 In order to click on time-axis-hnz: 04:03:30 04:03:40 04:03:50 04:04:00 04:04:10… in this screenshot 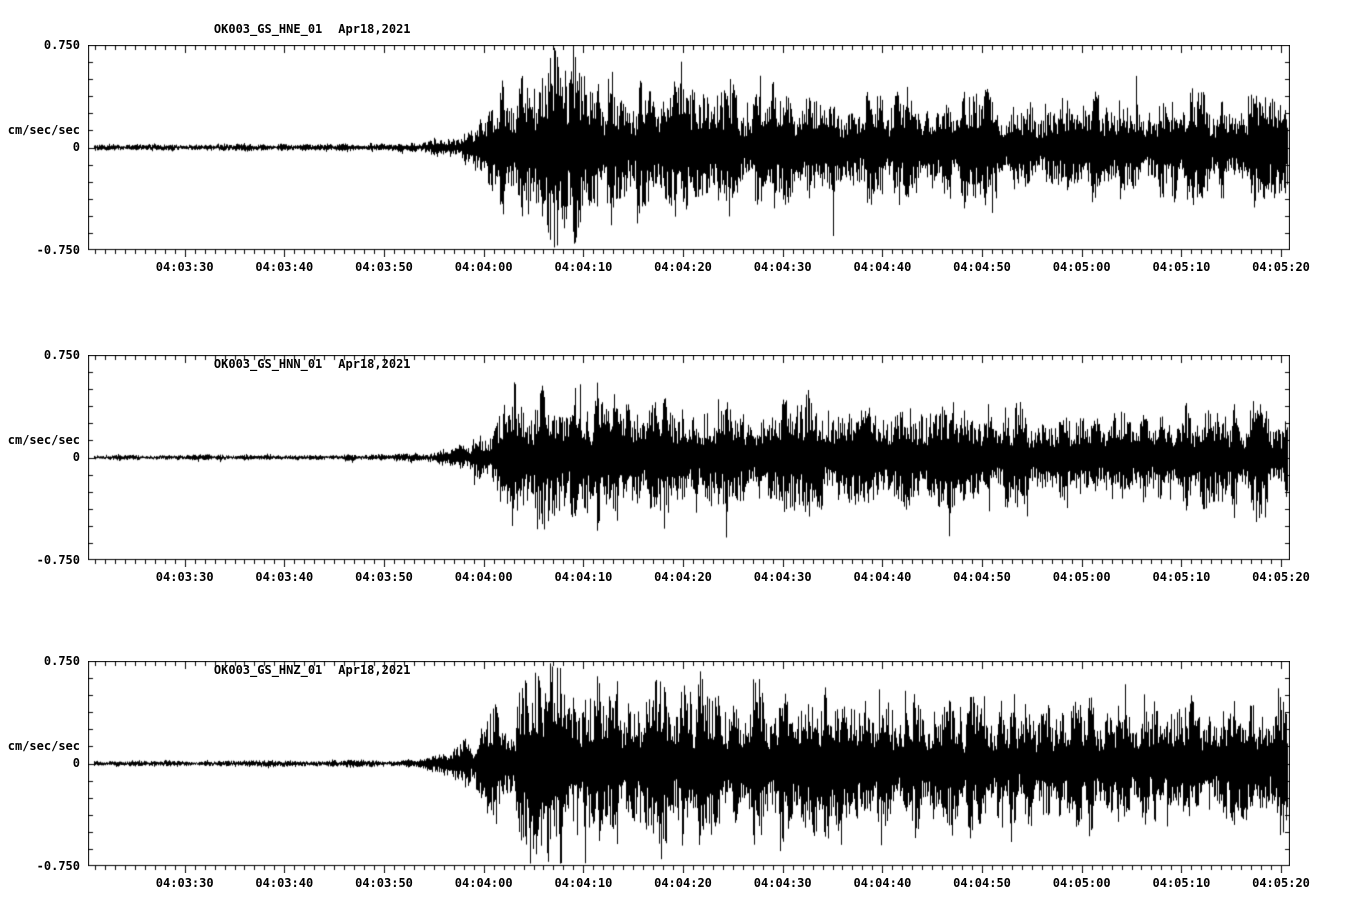, I will do `click(679, 884)`.